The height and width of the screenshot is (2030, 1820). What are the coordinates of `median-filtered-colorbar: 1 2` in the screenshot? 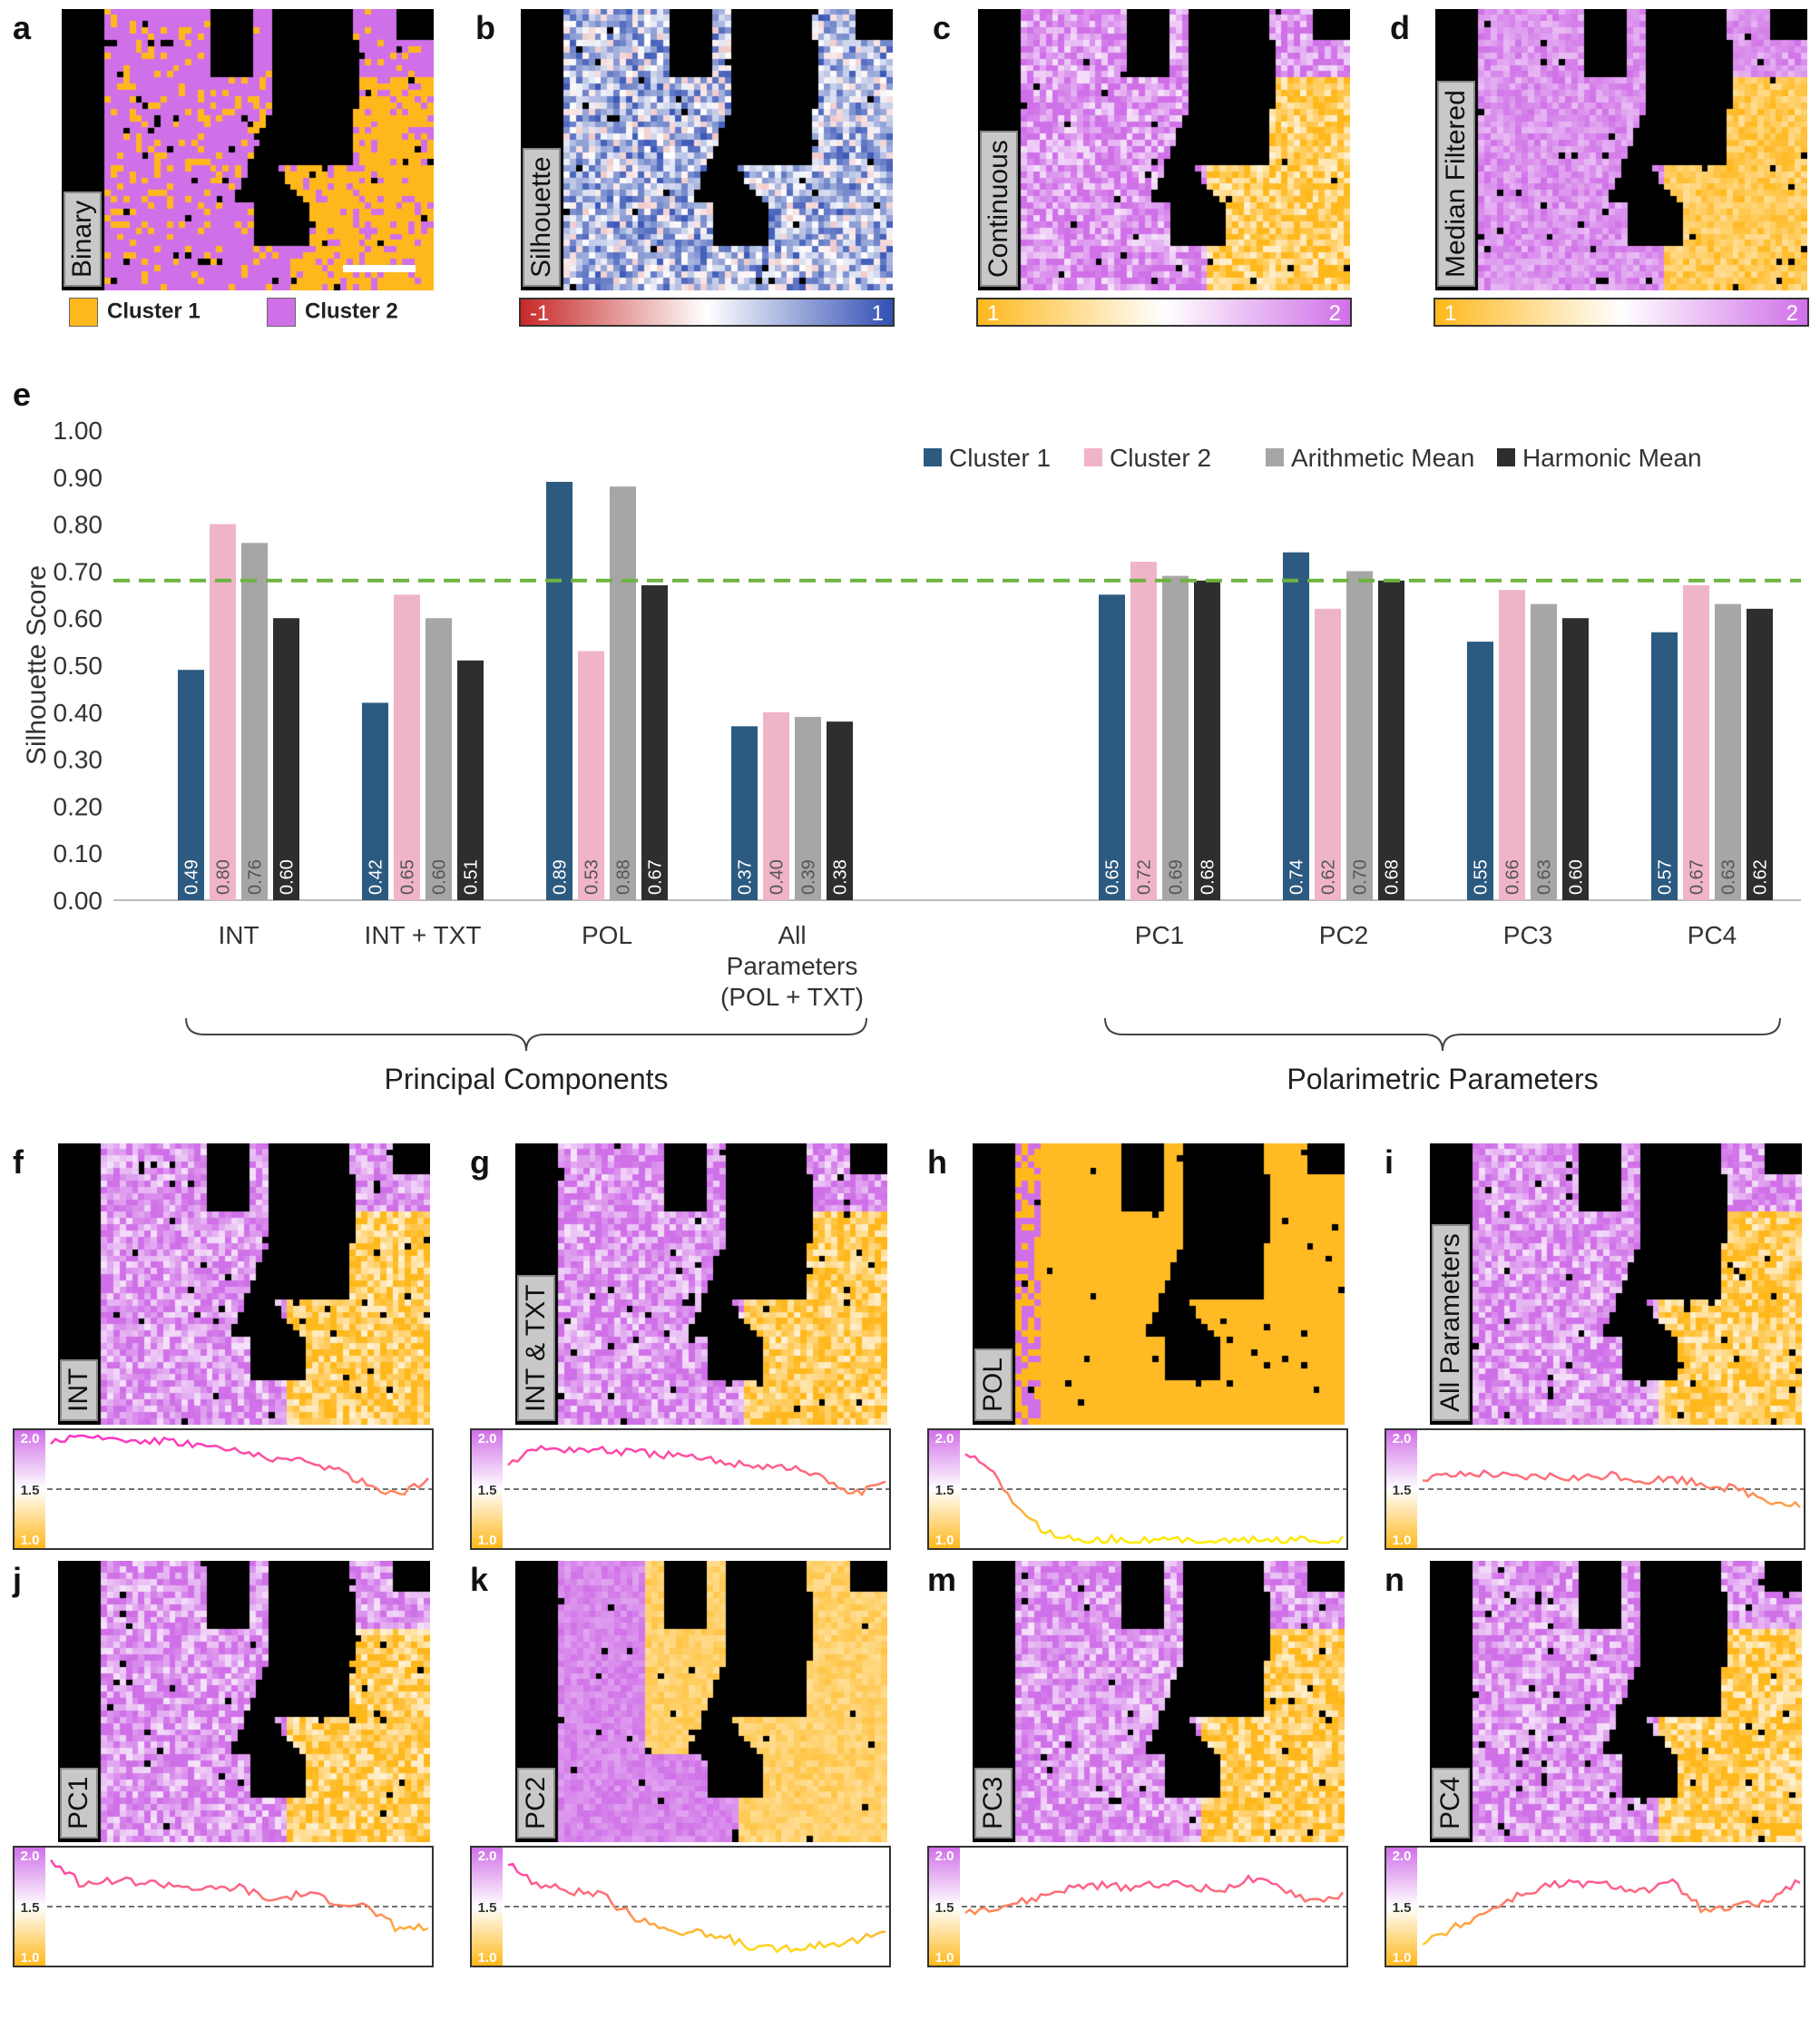 It's located at (1621, 312).